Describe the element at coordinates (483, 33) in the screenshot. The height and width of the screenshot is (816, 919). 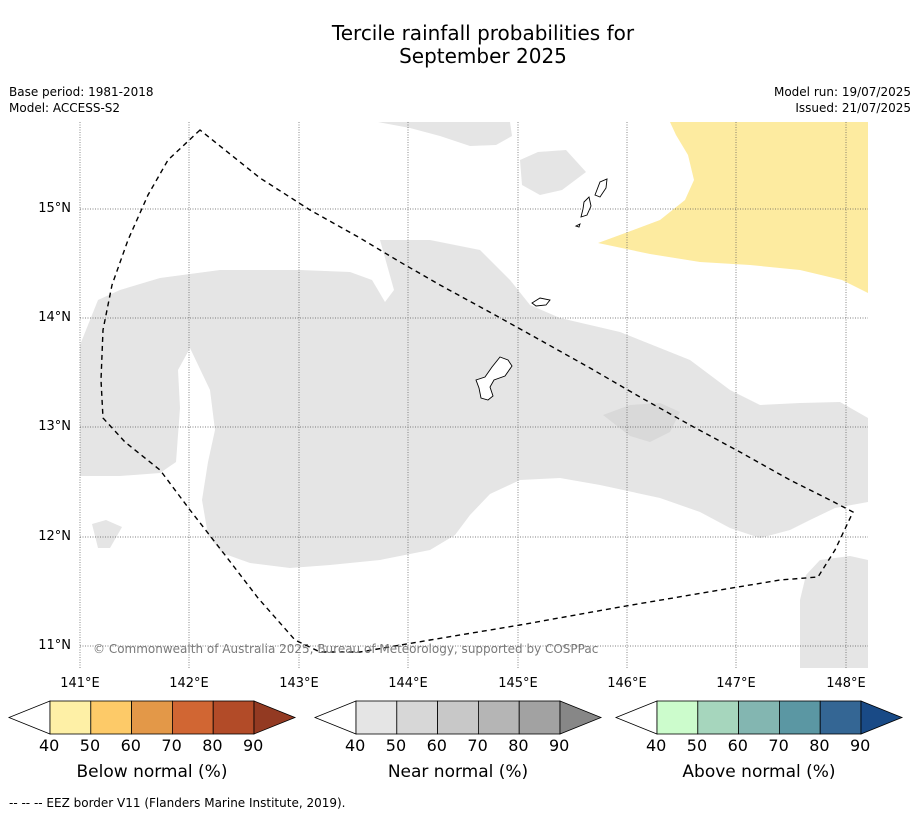
I see `title-line-1: Tercile rainfall probabilities for` at that location.